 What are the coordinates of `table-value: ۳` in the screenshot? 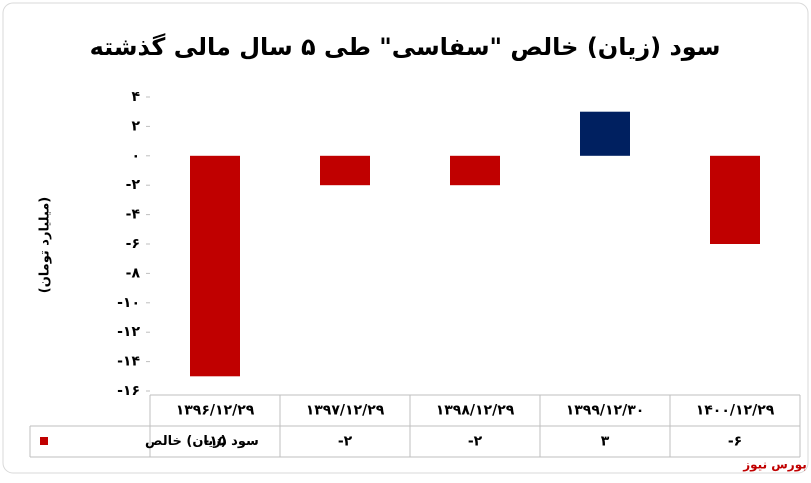 It's located at (605, 442).